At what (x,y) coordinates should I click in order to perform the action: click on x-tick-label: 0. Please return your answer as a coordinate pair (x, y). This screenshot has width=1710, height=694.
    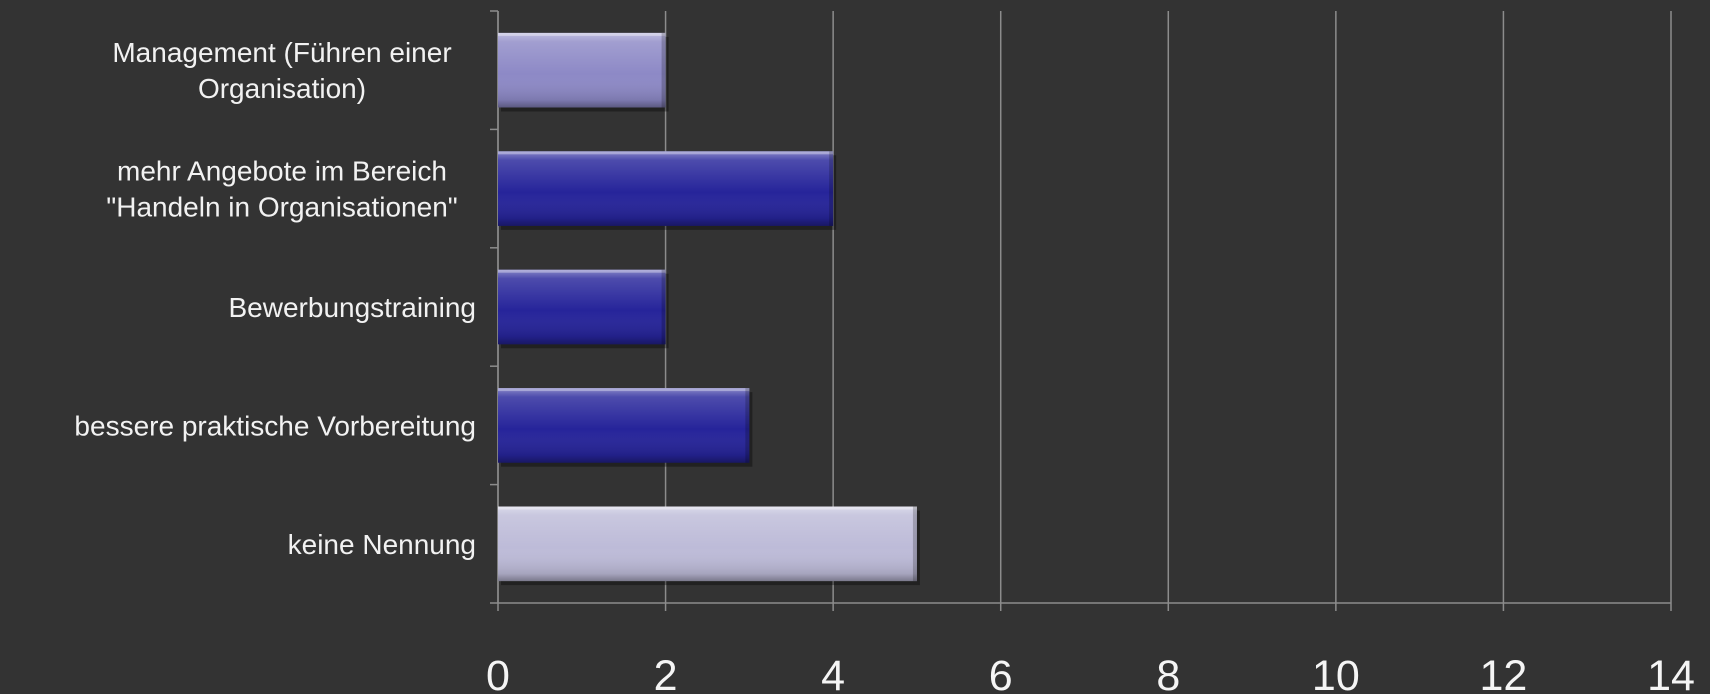
    Looking at the image, I should click on (498, 673).